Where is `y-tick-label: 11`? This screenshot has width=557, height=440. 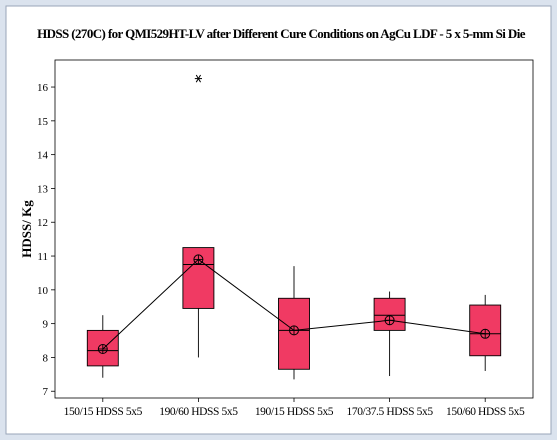
y-tick-label: 11 is located at coordinates (42, 257).